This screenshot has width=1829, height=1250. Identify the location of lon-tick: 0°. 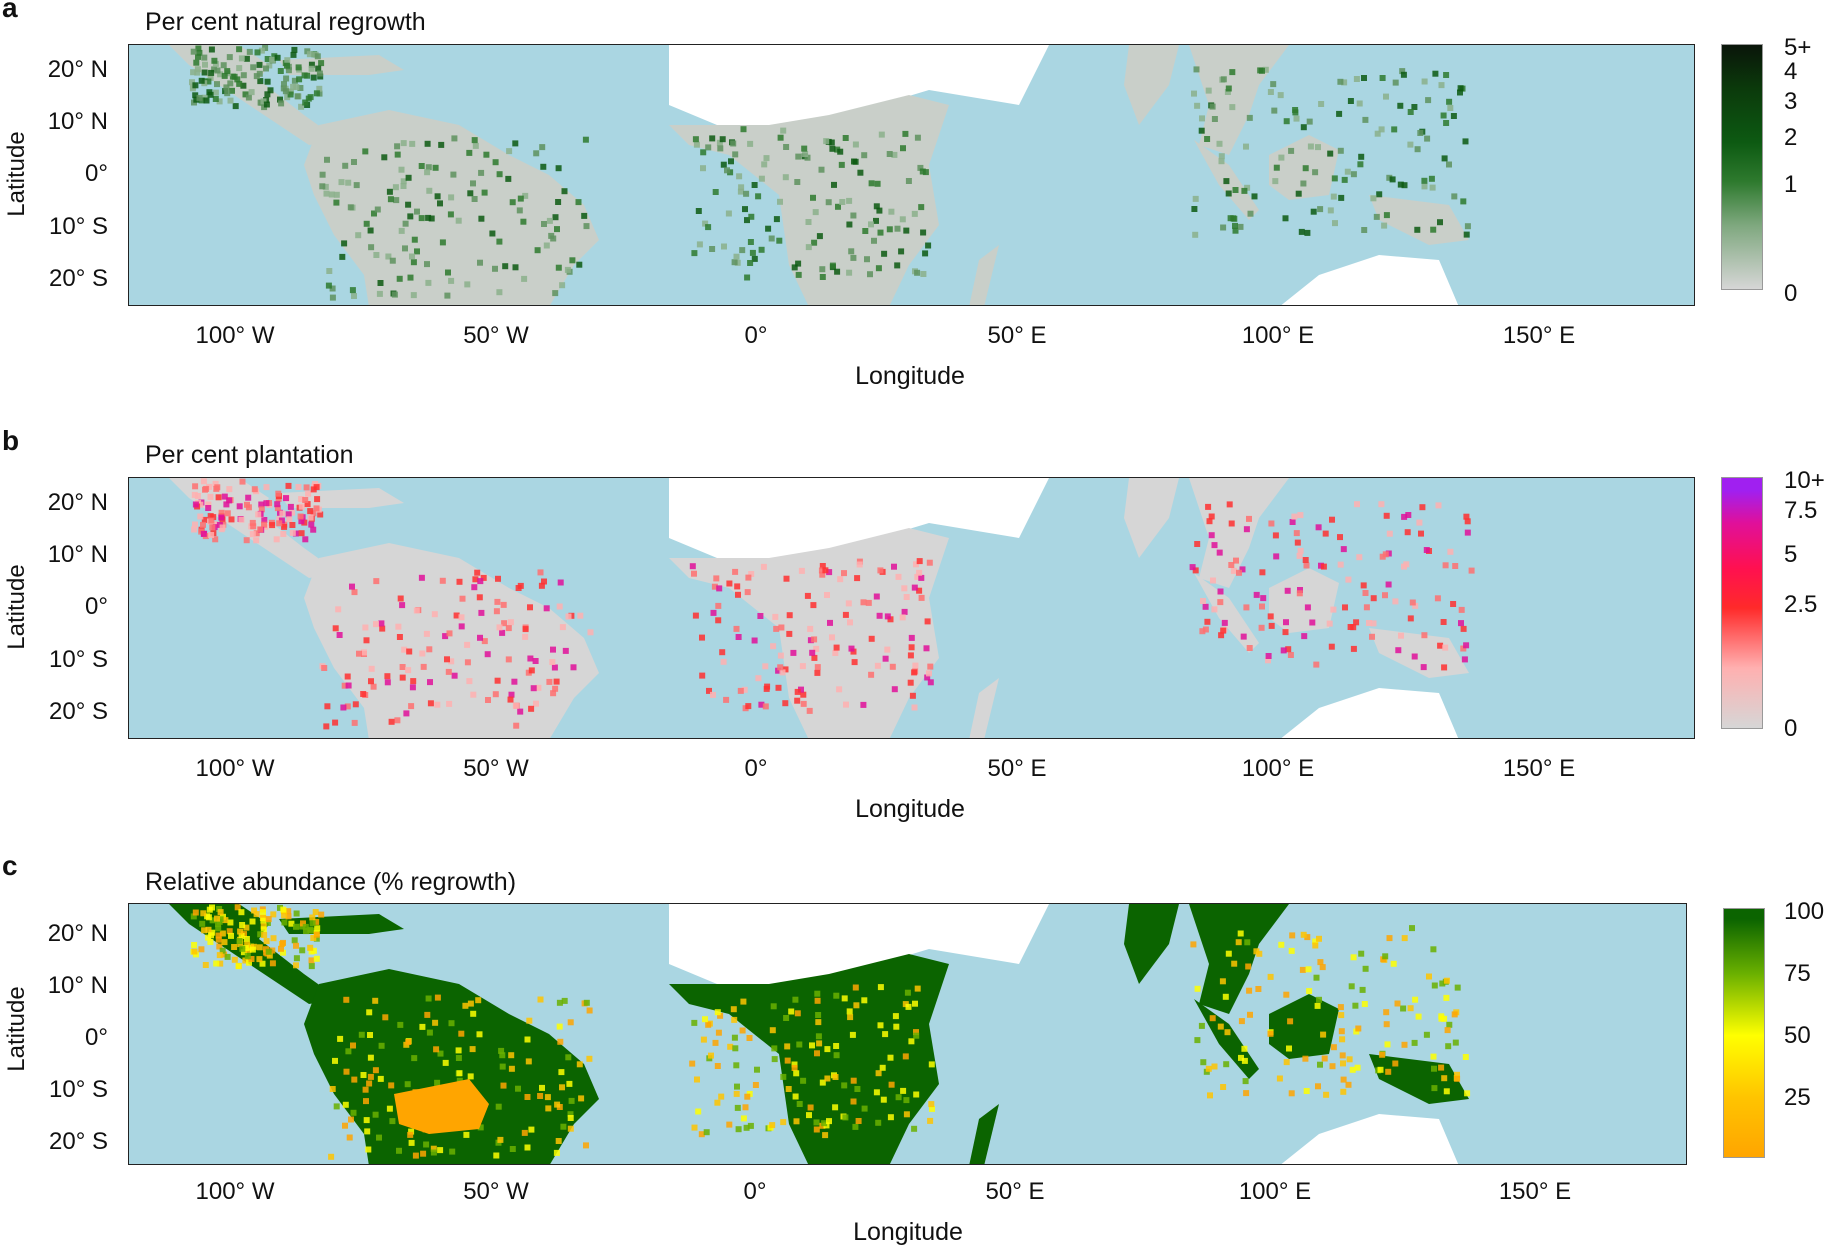
(756, 768).